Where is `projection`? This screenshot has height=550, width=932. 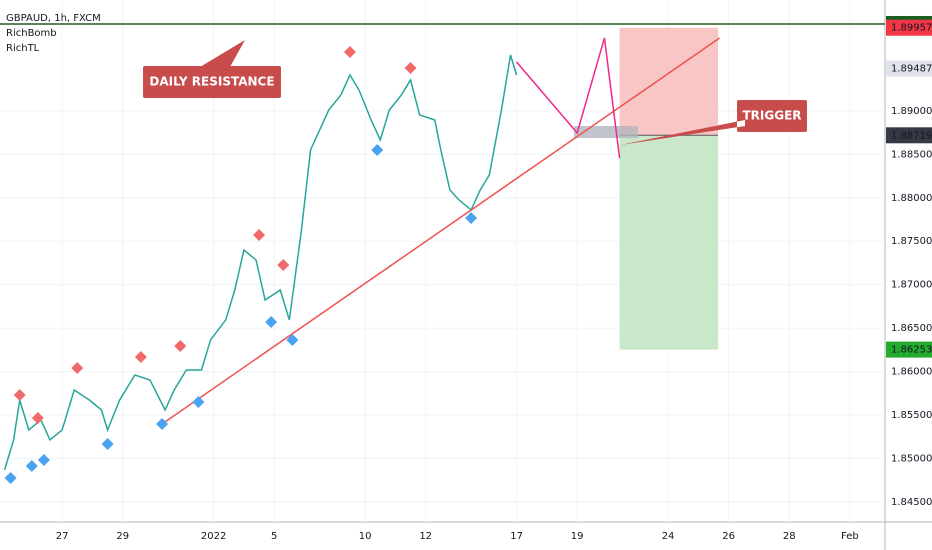 projection is located at coordinates (568, 98).